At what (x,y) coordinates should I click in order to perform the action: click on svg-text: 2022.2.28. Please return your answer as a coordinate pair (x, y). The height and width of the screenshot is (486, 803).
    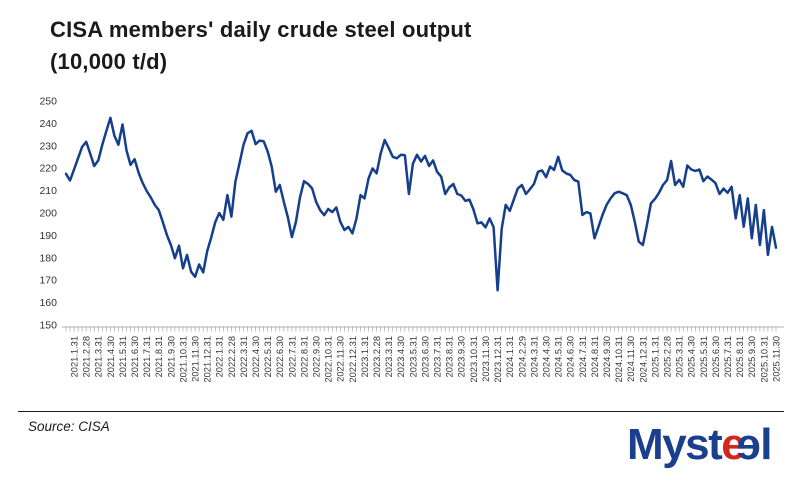
    Looking at the image, I should click on (232, 356).